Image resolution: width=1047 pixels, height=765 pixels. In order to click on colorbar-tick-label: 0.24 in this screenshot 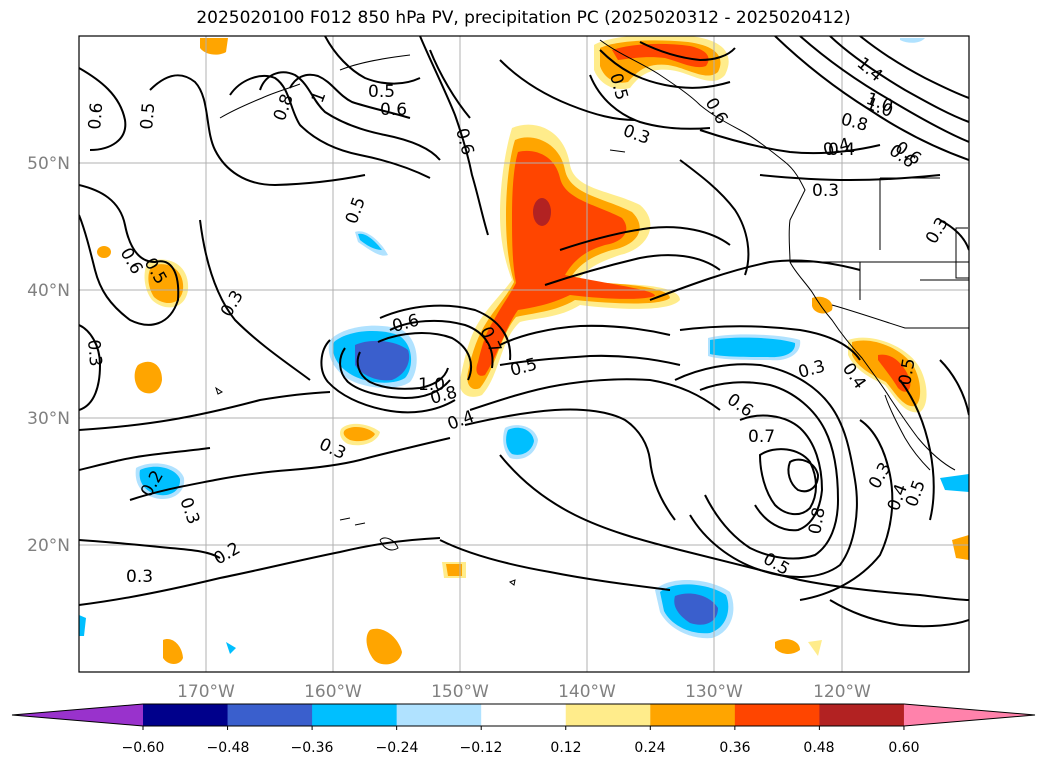, I will do `click(649, 748)`.